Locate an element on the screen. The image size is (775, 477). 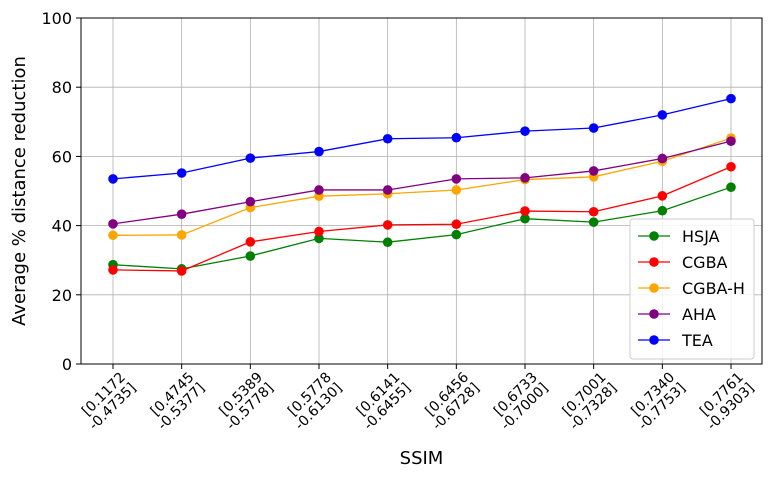
x-tick-label: [0.1172-0.4735] is located at coordinates (109, 402).